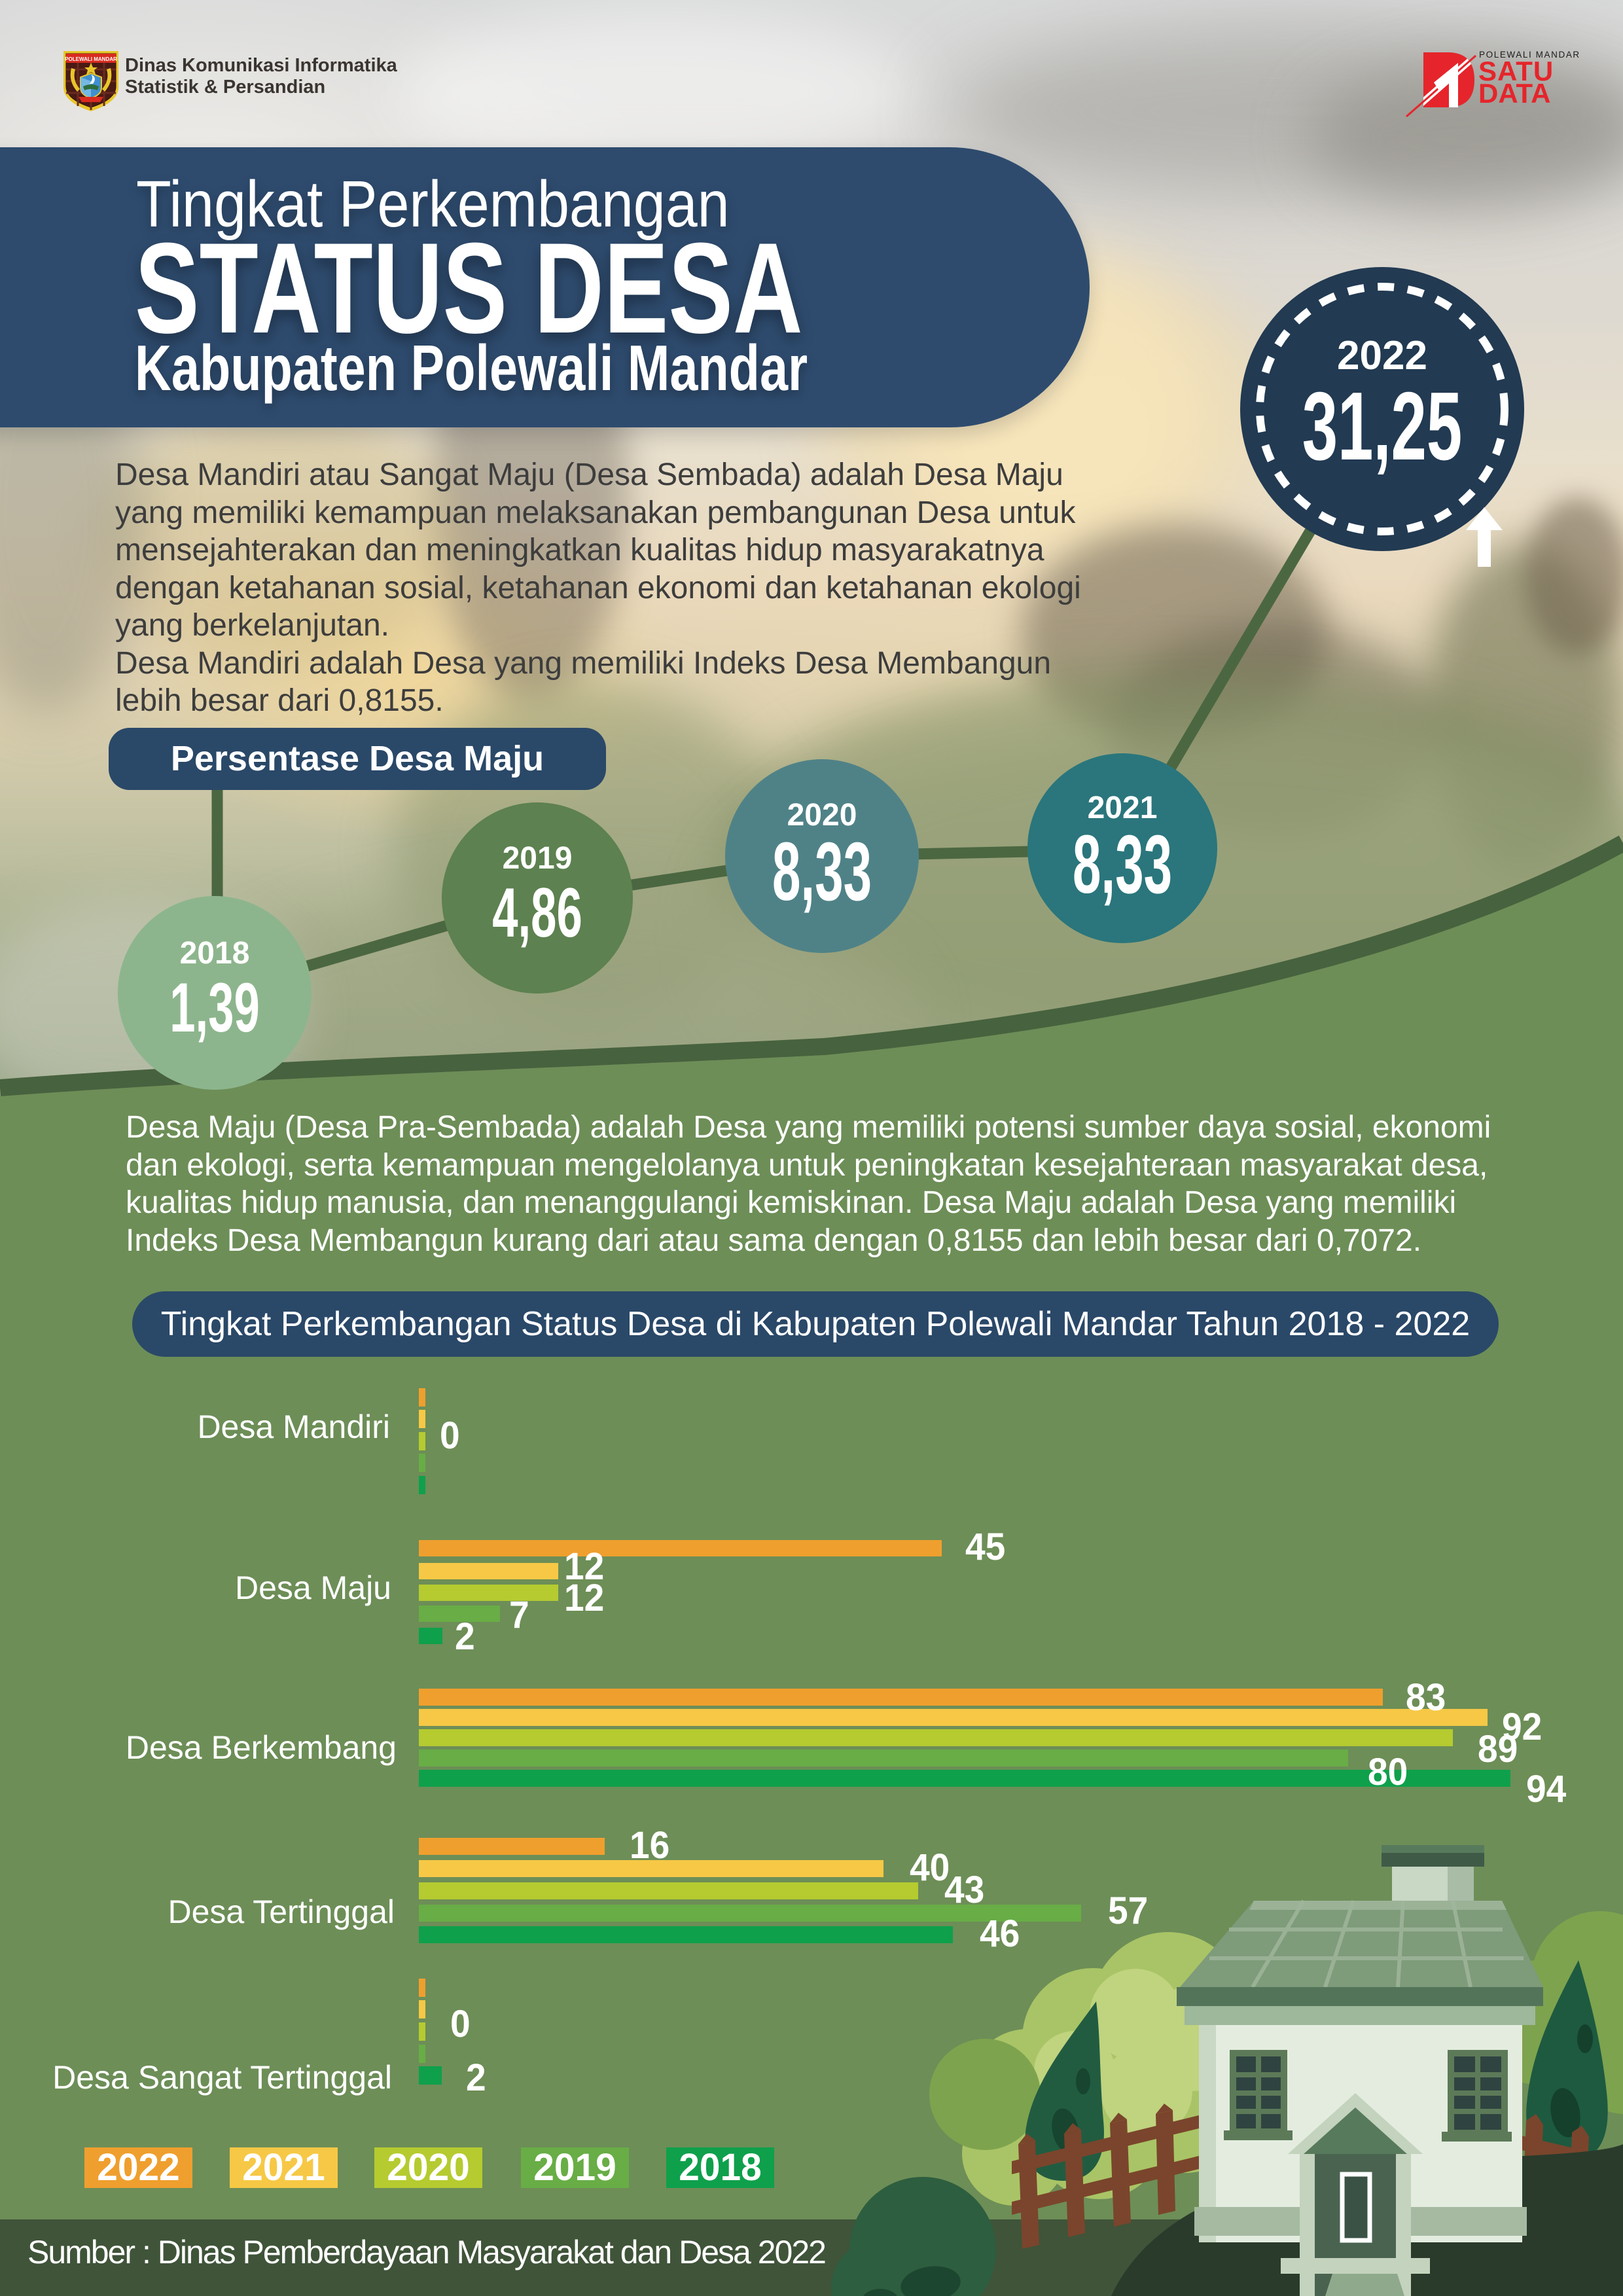  Describe the element at coordinates (1516, 71) in the screenshot. I see `svg-text: SATU` at that location.